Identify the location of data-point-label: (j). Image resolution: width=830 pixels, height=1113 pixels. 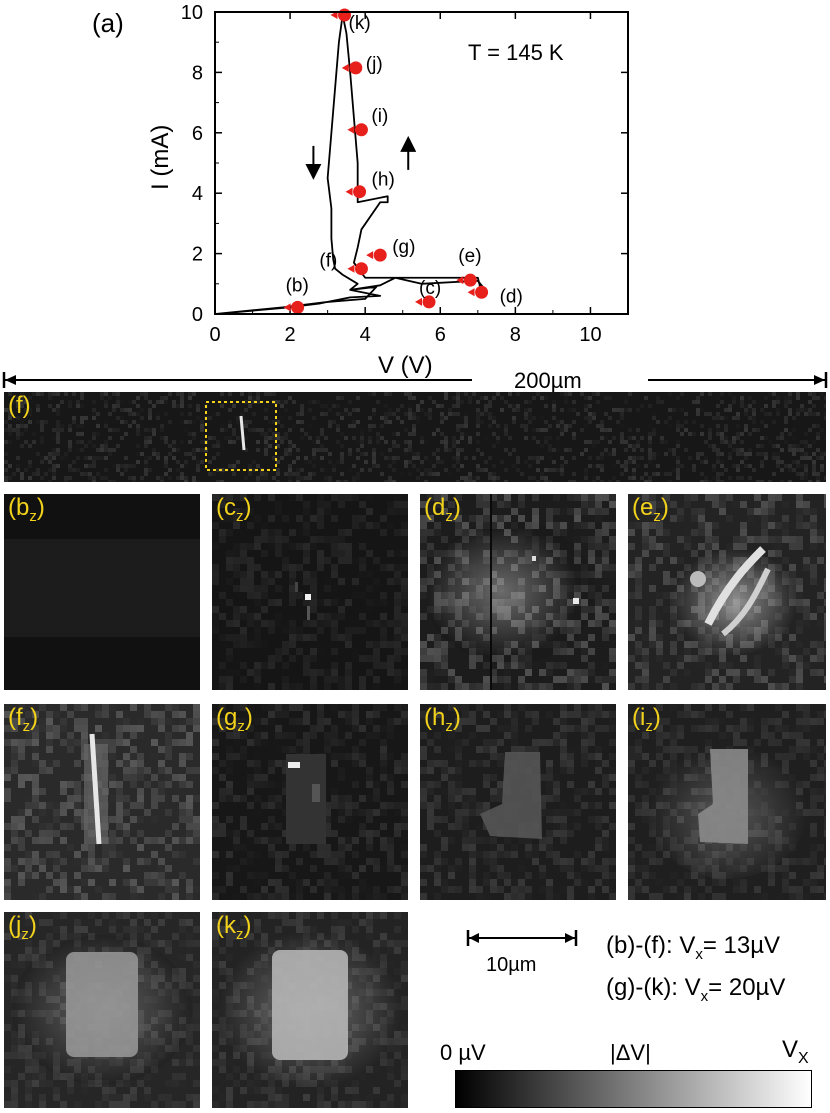
(374, 64).